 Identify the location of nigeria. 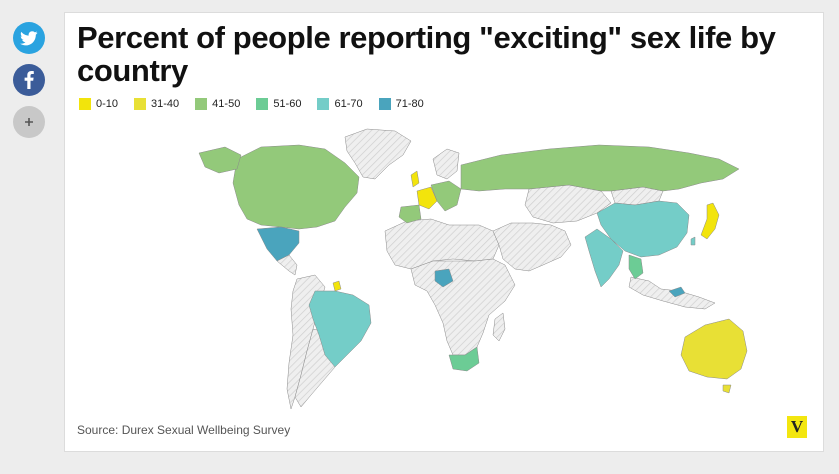
(444, 278).